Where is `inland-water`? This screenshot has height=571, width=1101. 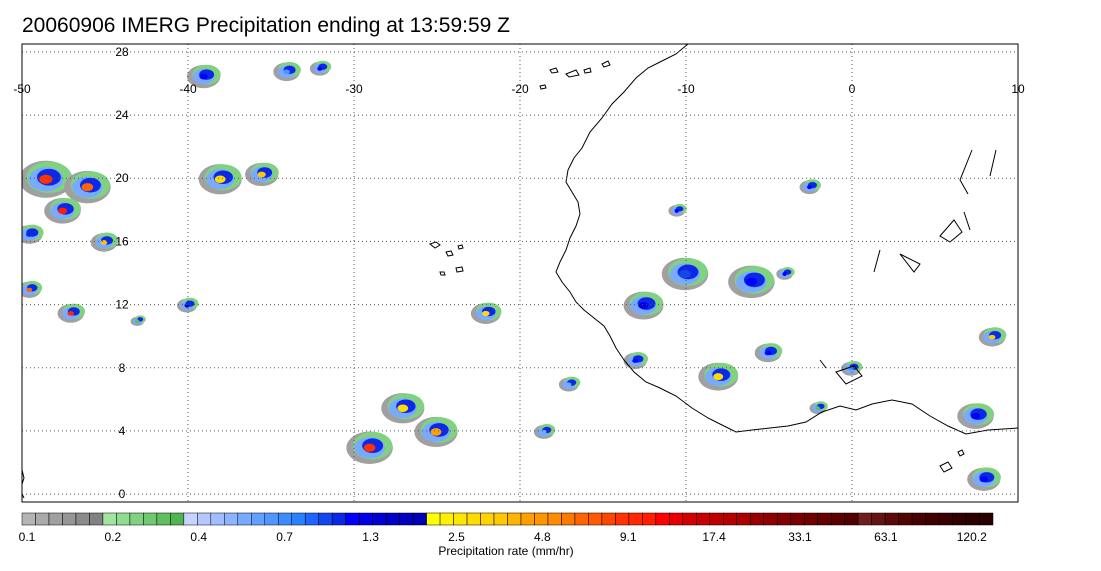 inland-water is located at coordinates (908, 267).